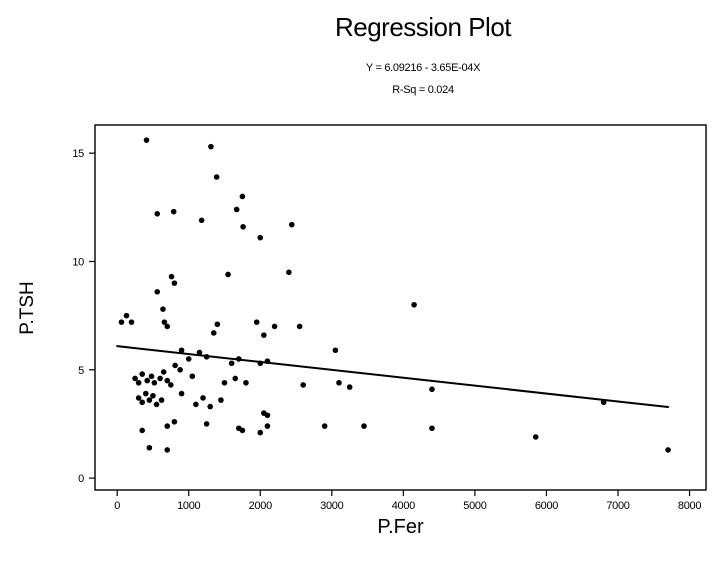 This screenshot has height=562, width=716. I want to click on chart-rsq: R-Sq = 0.024, so click(423, 90).